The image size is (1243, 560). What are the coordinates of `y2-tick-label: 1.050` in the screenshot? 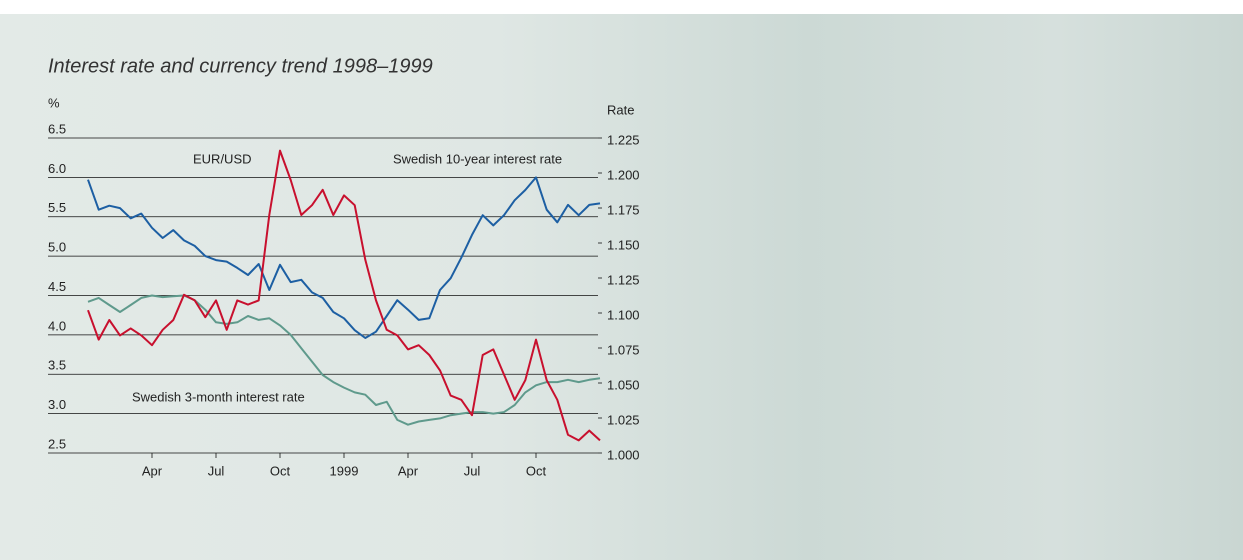 It's located at (623, 384).